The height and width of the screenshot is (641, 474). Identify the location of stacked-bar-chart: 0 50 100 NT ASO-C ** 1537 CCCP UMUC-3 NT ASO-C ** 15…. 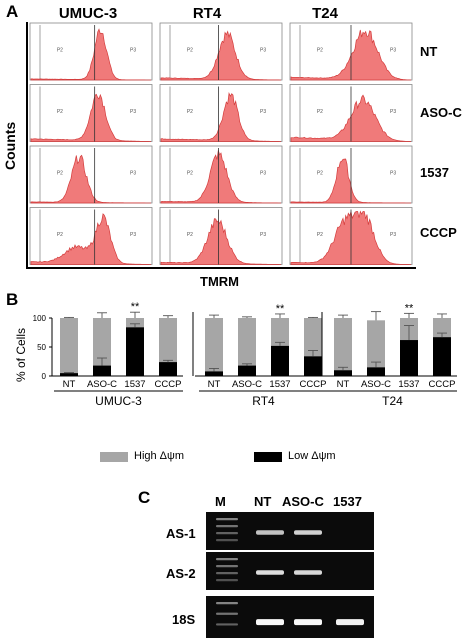
(245, 354).